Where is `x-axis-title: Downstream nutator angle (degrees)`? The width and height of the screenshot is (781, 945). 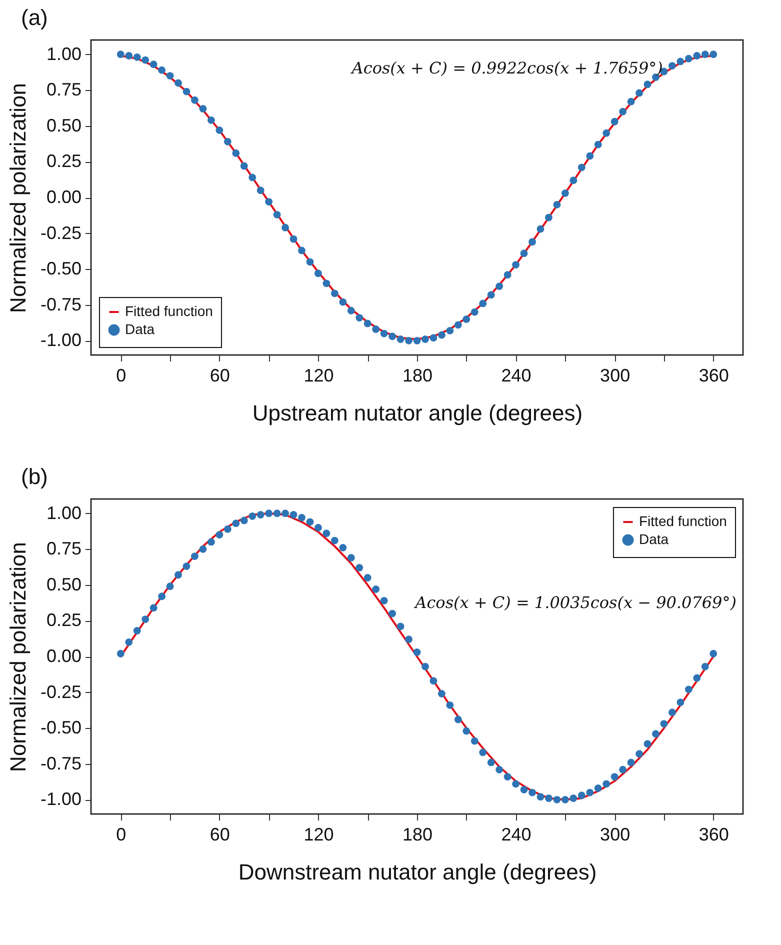 x-axis-title: Downstream nutator angle (degrees) is located at coordinates (417, 872).